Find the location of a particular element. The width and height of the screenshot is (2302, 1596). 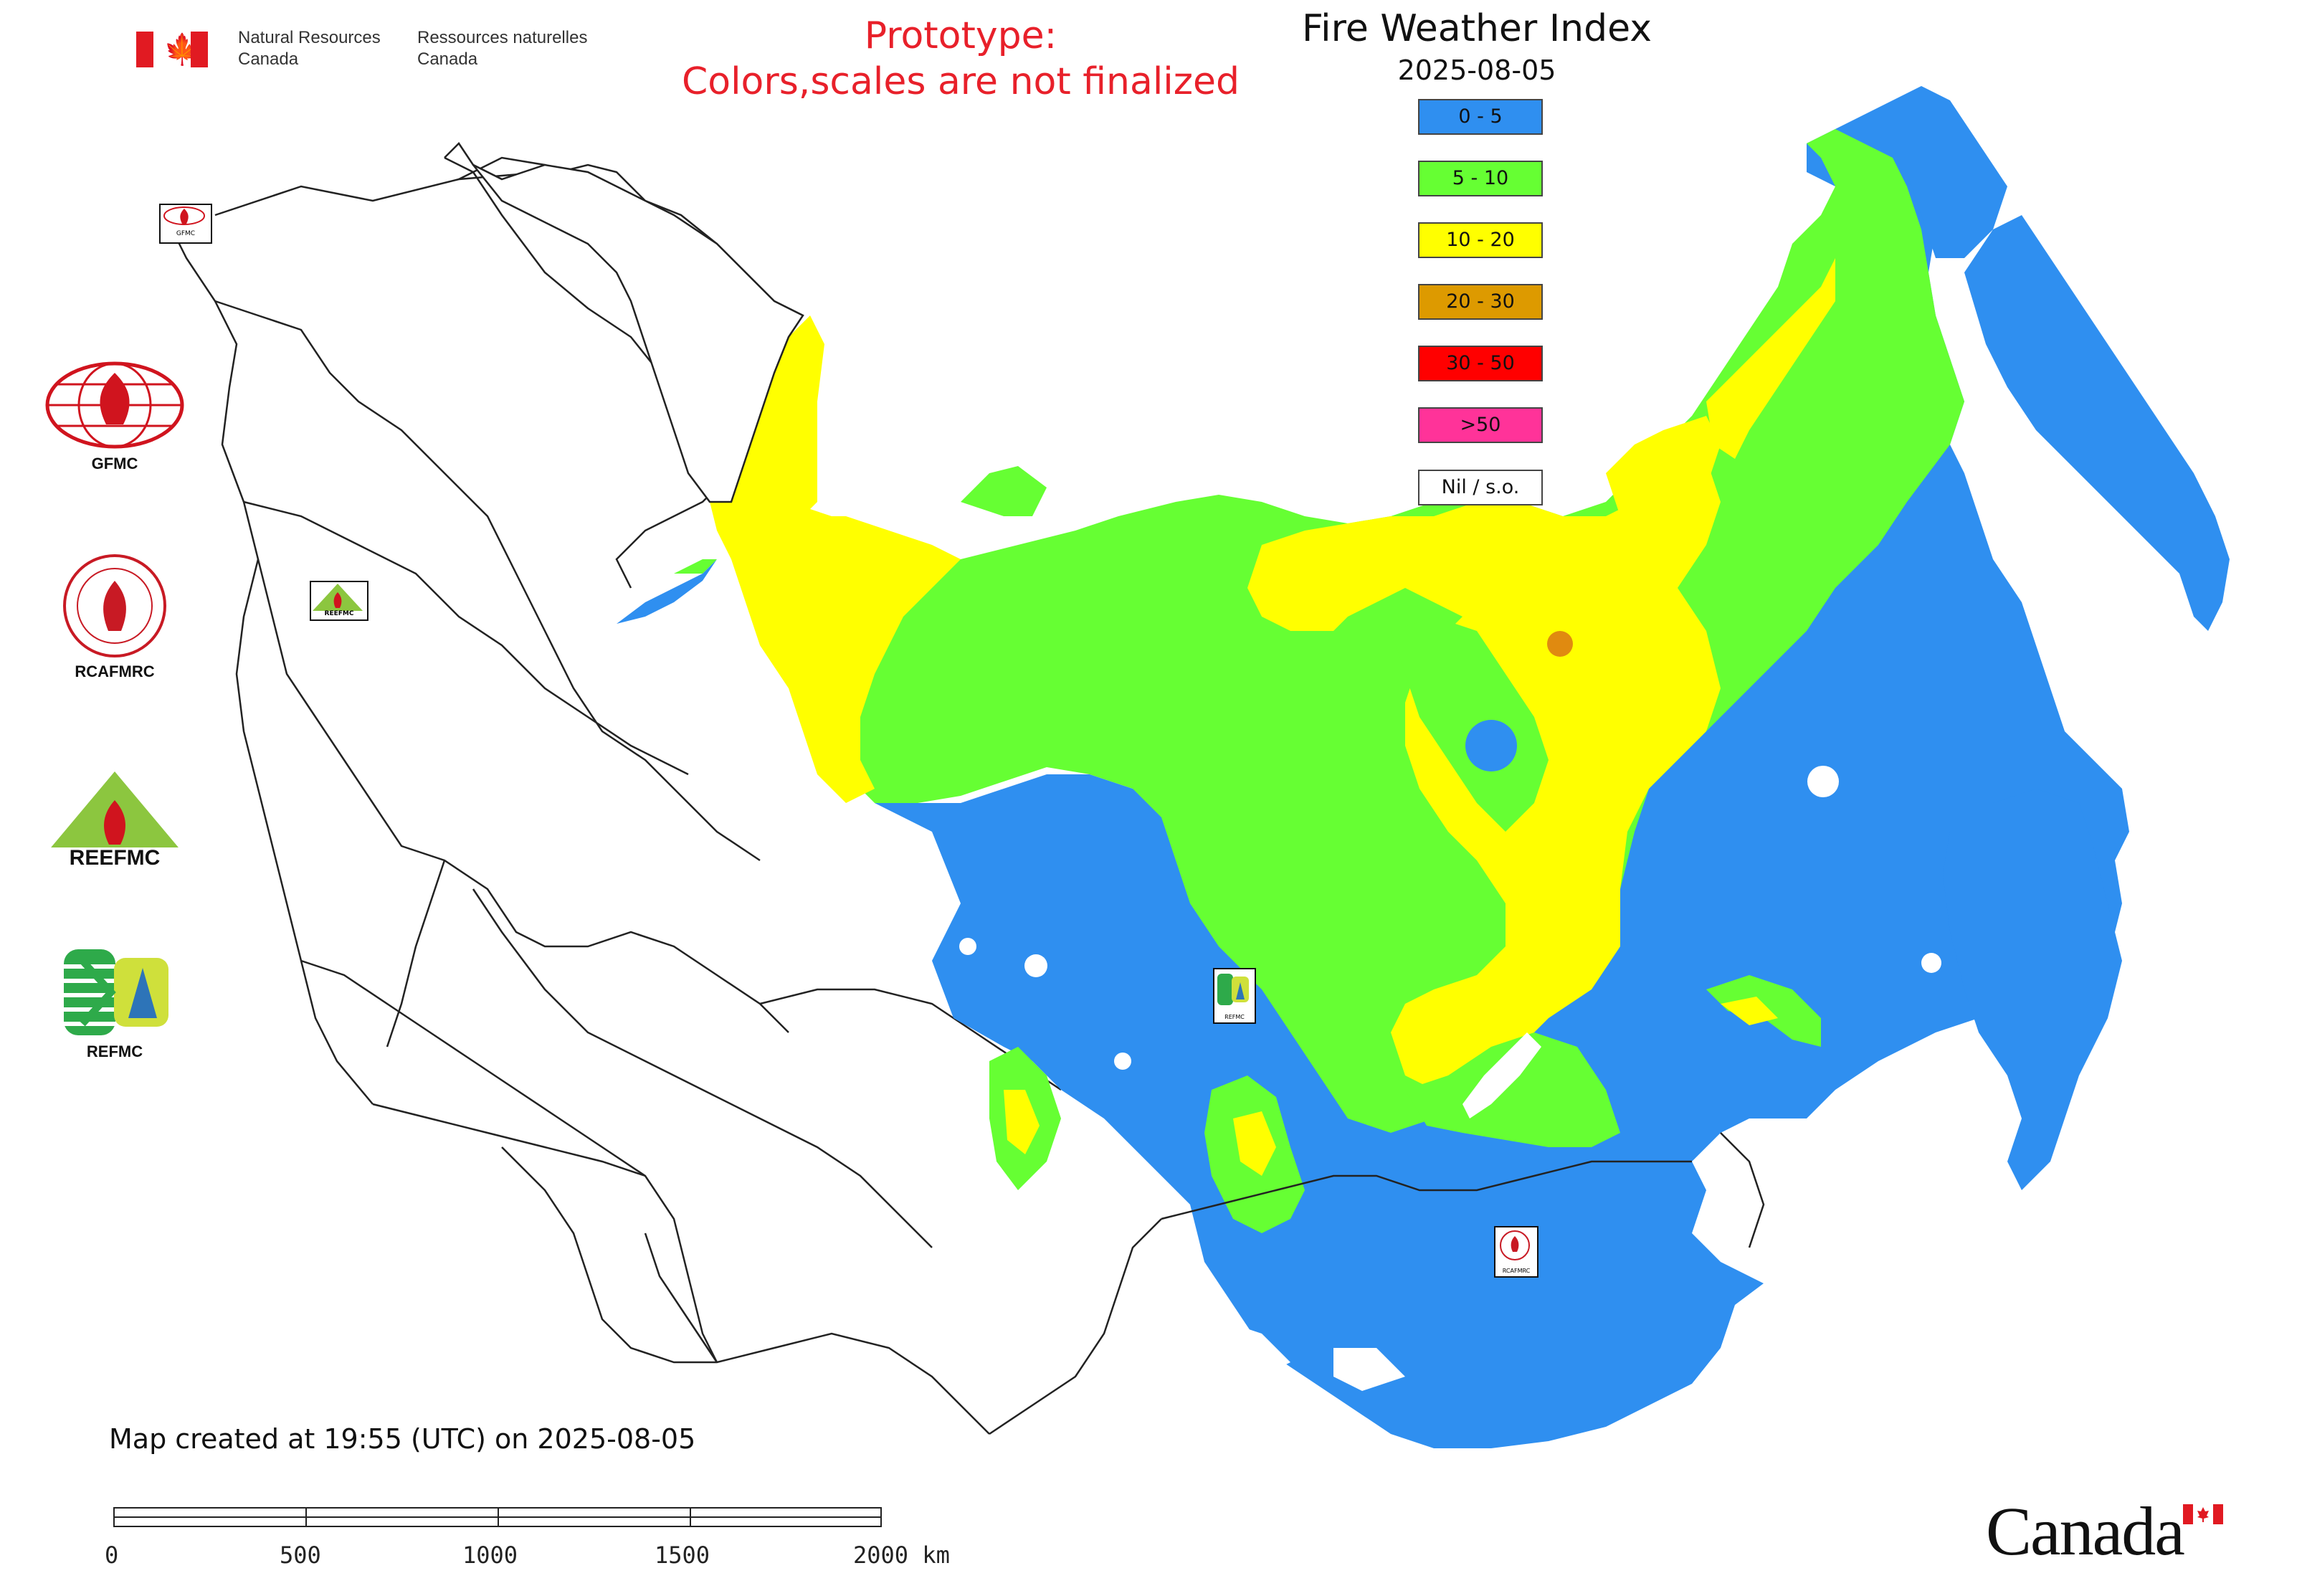

zone-yellow-west-altai is located at coordinates (1022, 1122).